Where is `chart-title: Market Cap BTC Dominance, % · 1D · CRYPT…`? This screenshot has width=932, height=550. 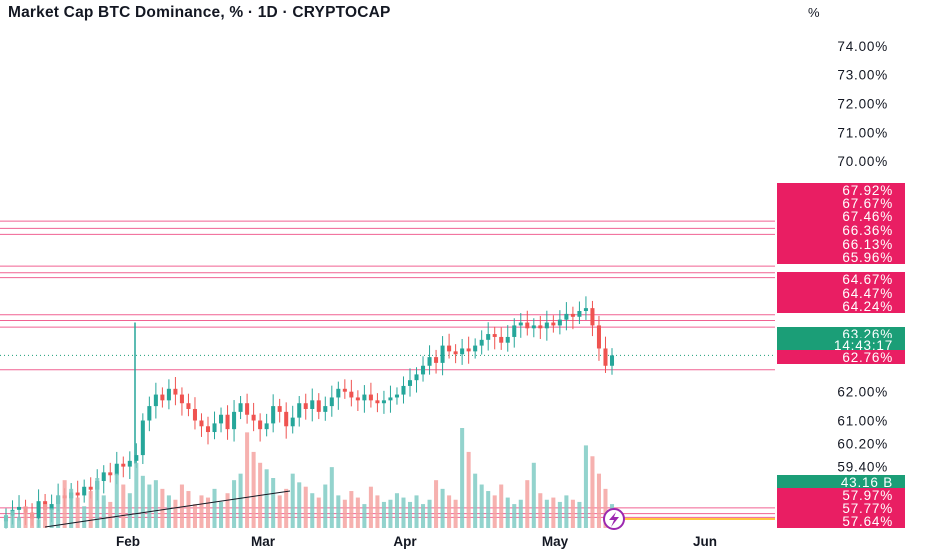
chart-title: Market Cap BTC Dominance, % · 1D · CRYPT… is located at coordinates (199, 12).